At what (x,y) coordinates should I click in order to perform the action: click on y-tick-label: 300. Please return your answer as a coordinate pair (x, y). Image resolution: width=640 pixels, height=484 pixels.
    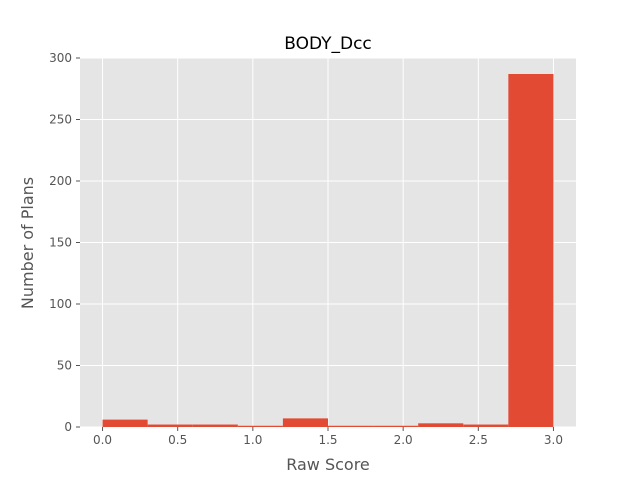
    Looking at the image, I should click on (60, 58).